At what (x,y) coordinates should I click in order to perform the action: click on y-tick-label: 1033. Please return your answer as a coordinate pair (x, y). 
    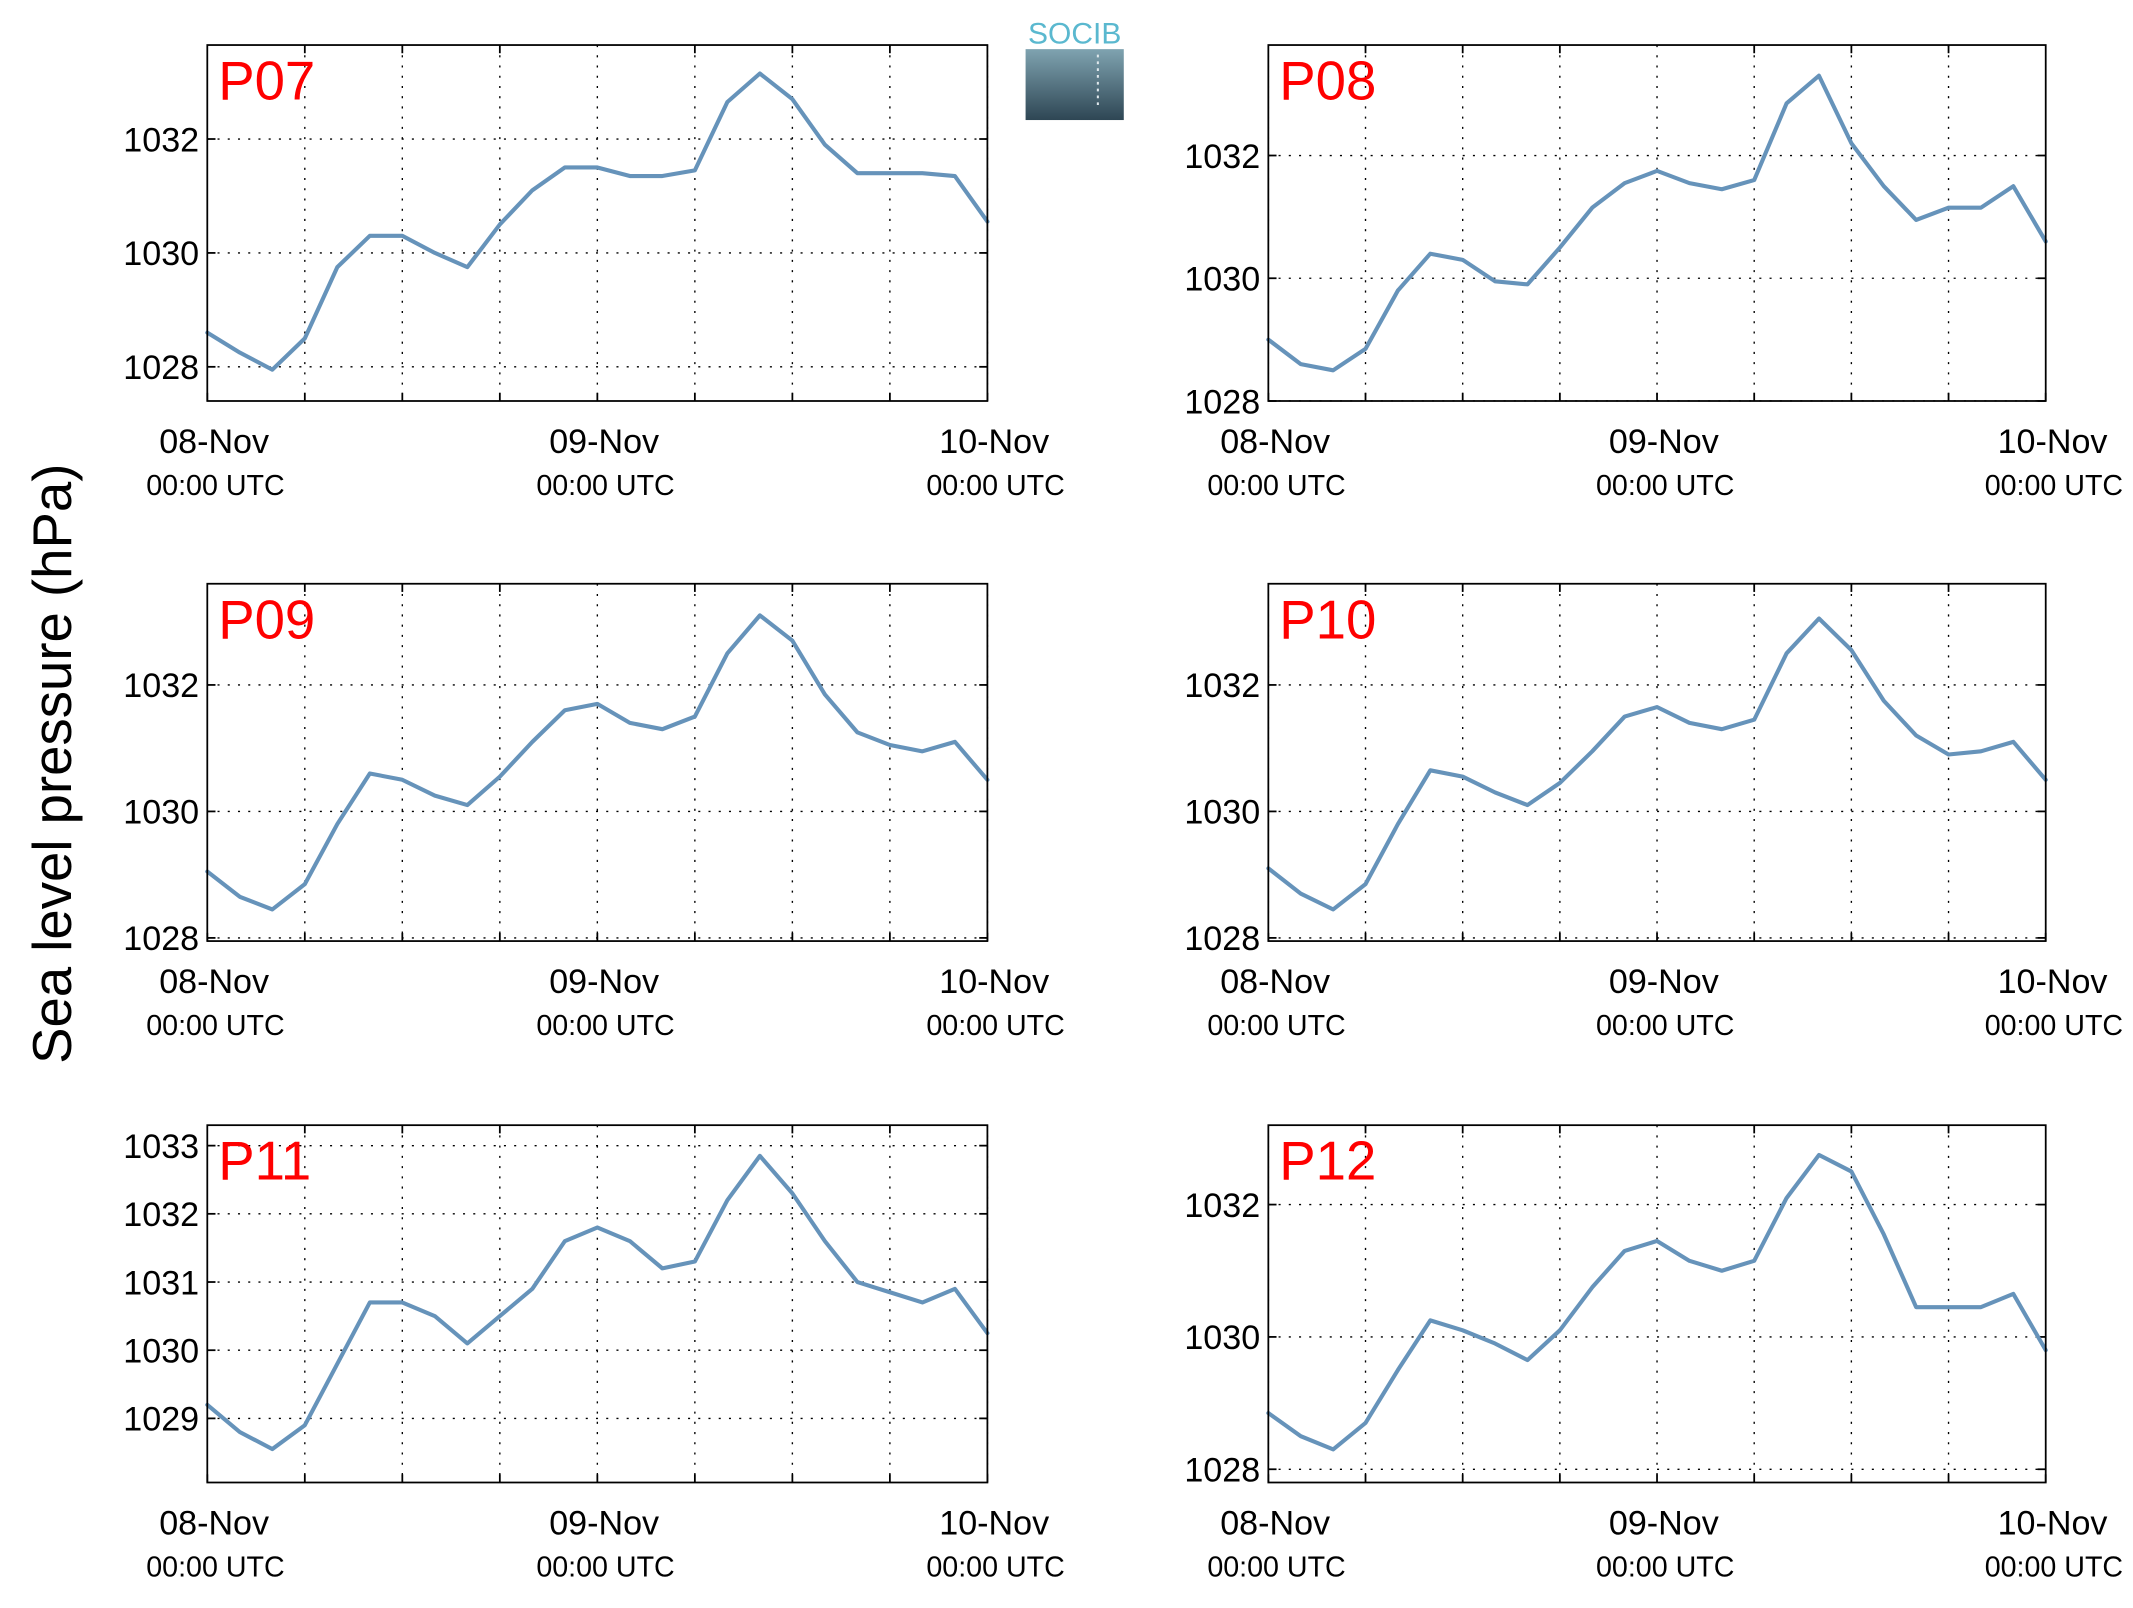
    Looking at the image, I should click on (161, 1147).